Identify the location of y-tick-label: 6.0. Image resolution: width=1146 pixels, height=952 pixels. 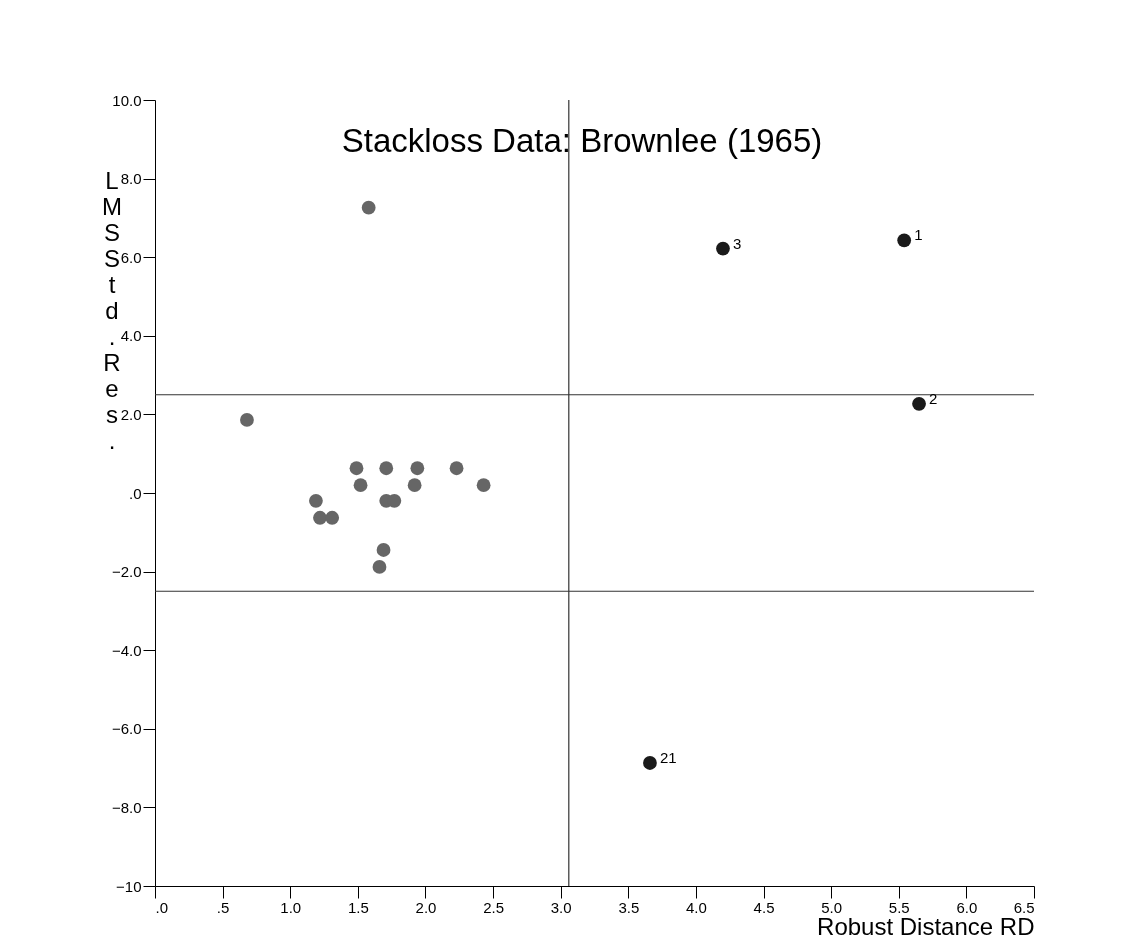
(131, 257).